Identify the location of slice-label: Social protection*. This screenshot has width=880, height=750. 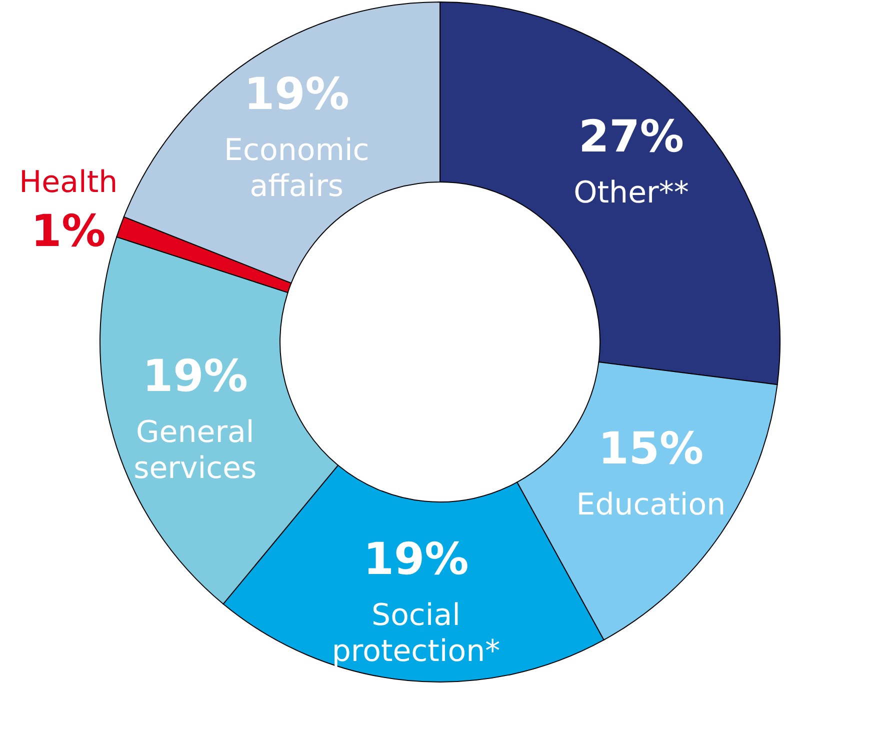
(416, 633).